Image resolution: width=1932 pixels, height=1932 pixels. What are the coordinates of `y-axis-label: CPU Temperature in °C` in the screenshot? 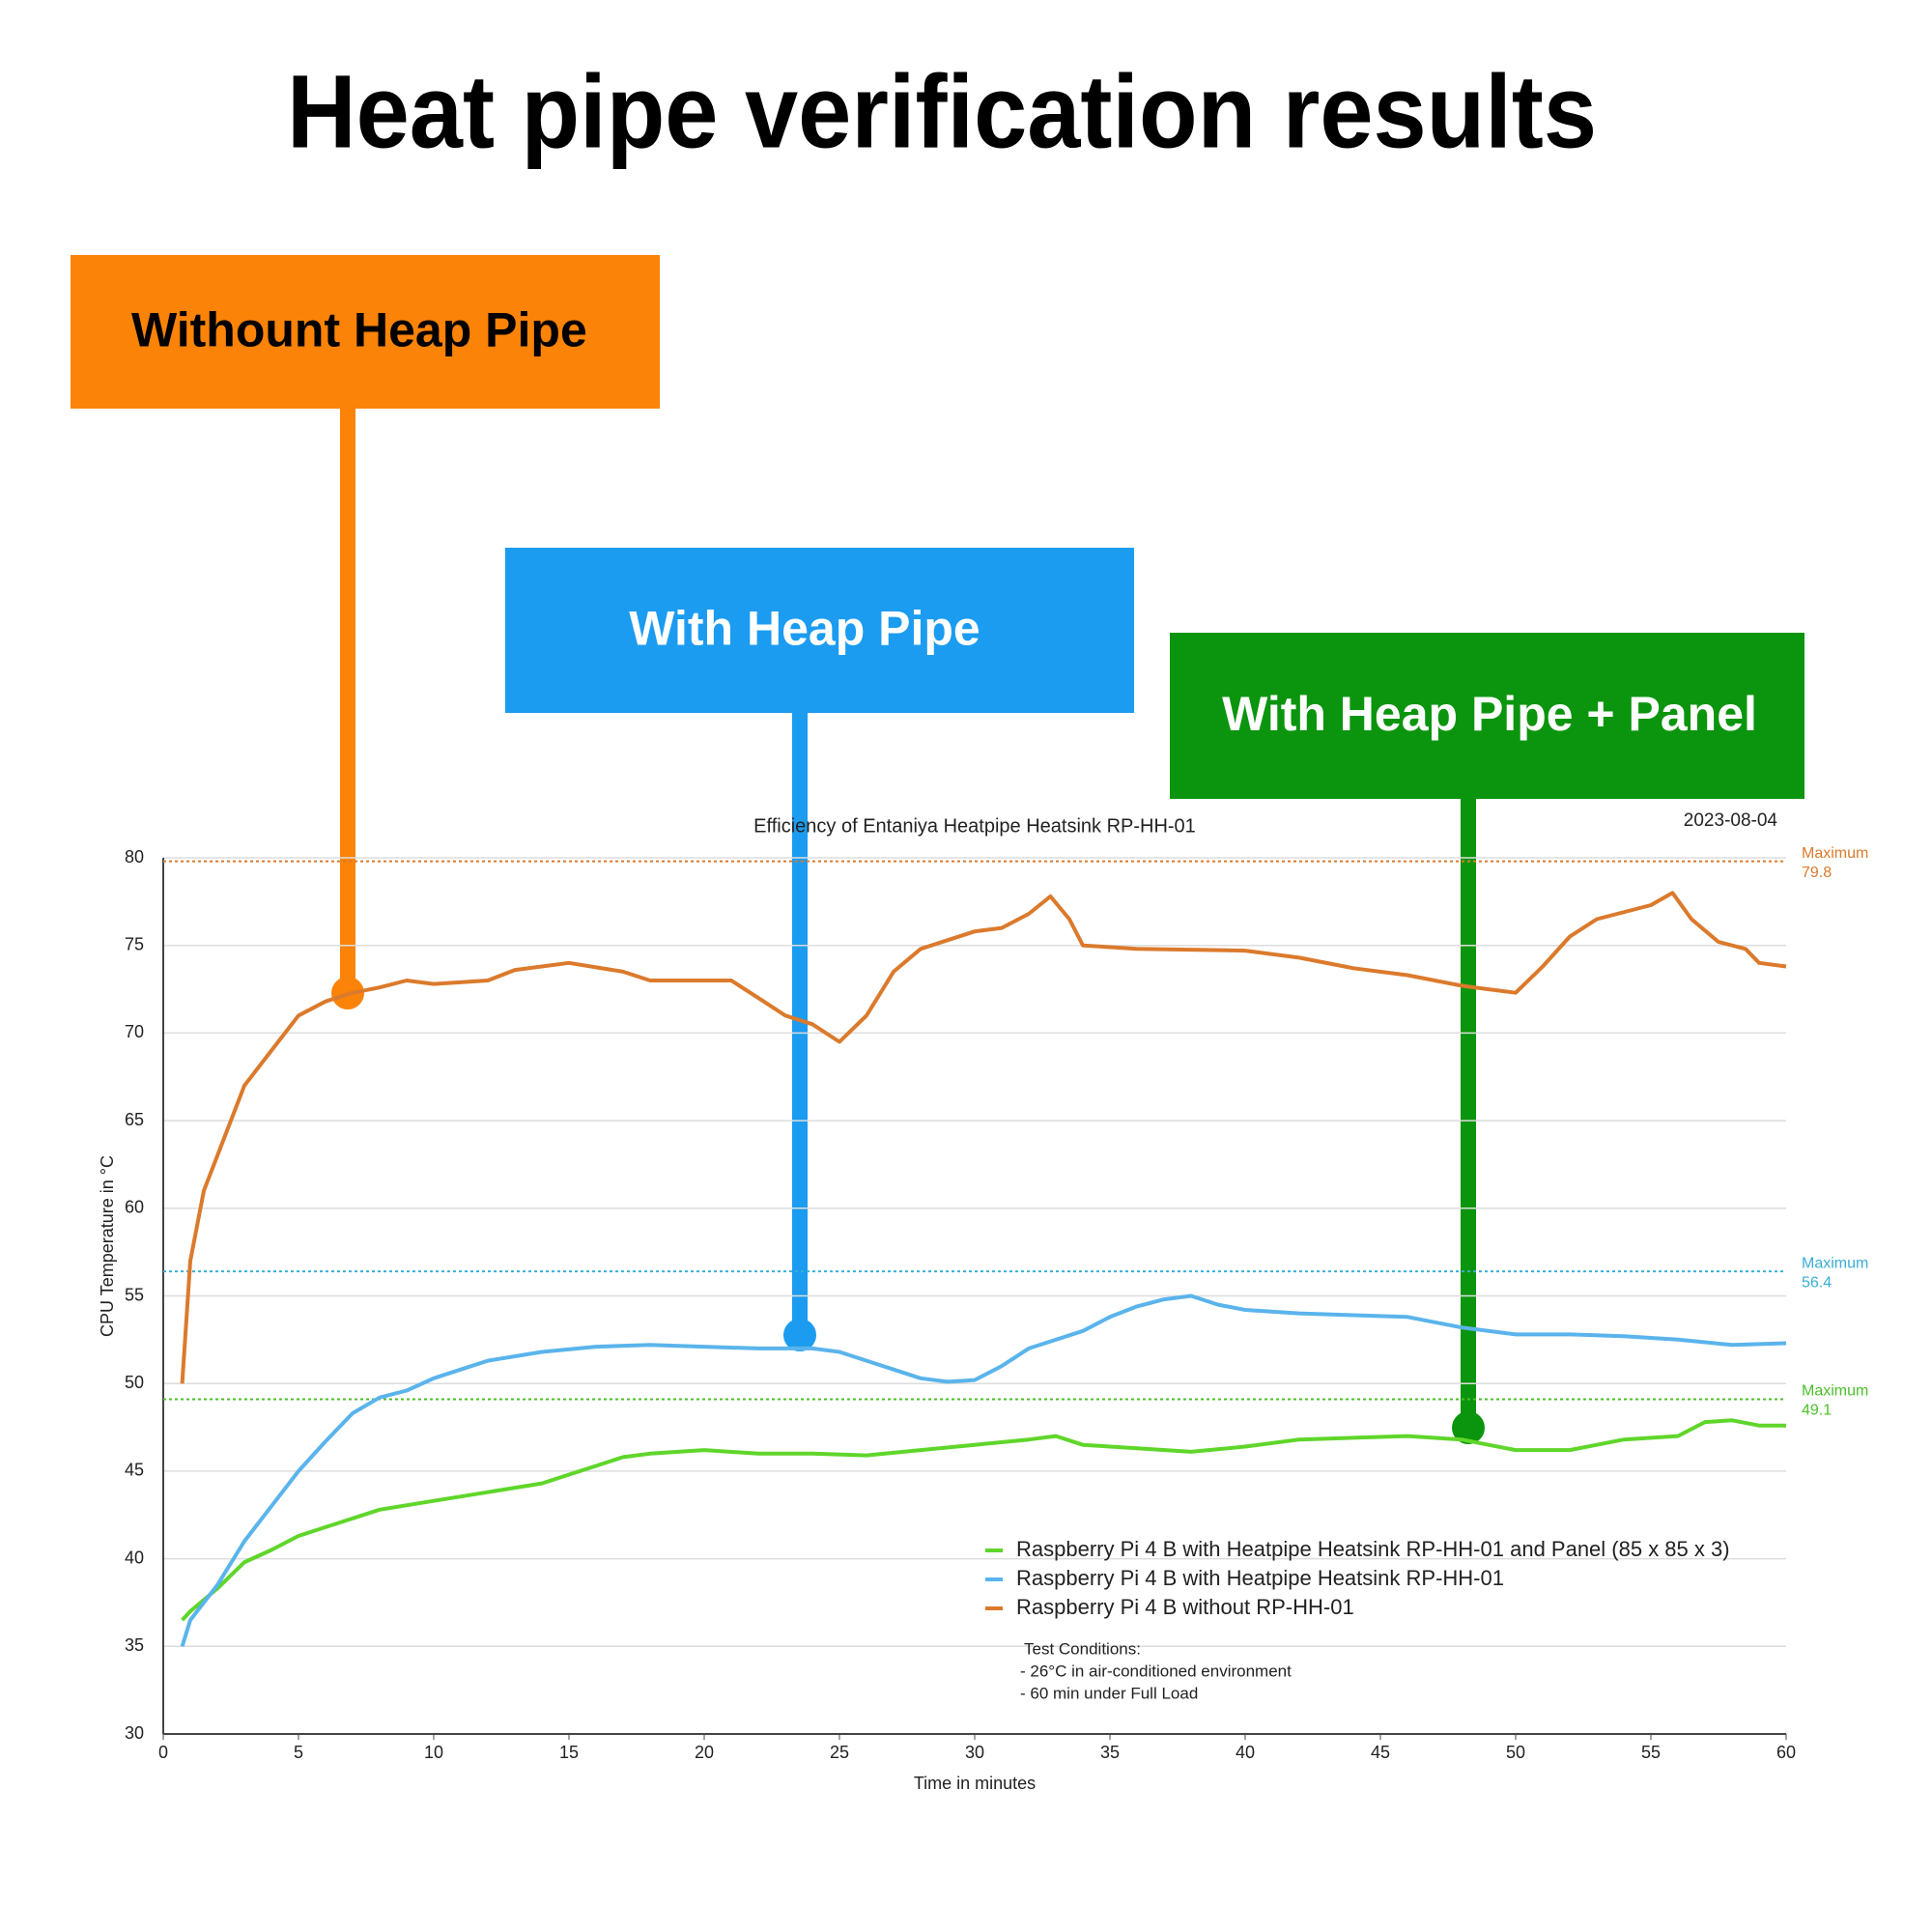 It's located at (107, 1246).